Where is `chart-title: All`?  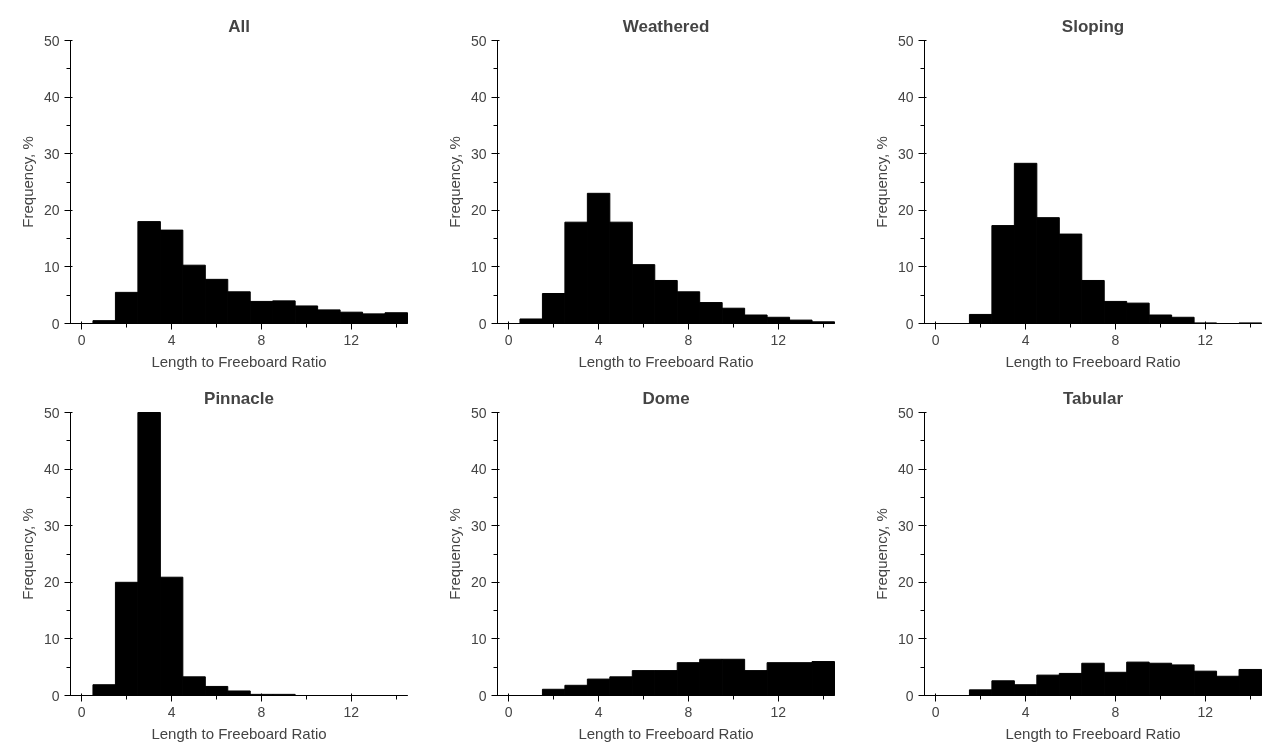 chart-title: All is located at coordinates (239, 26).